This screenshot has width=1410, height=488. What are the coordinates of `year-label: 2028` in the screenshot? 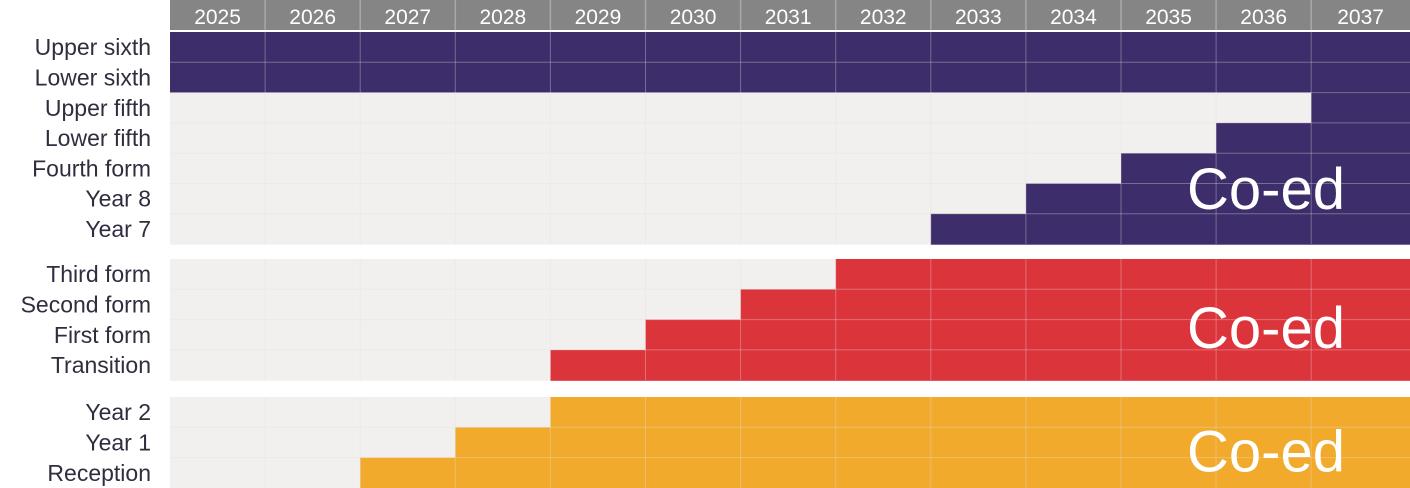 It's located at (502, 17).